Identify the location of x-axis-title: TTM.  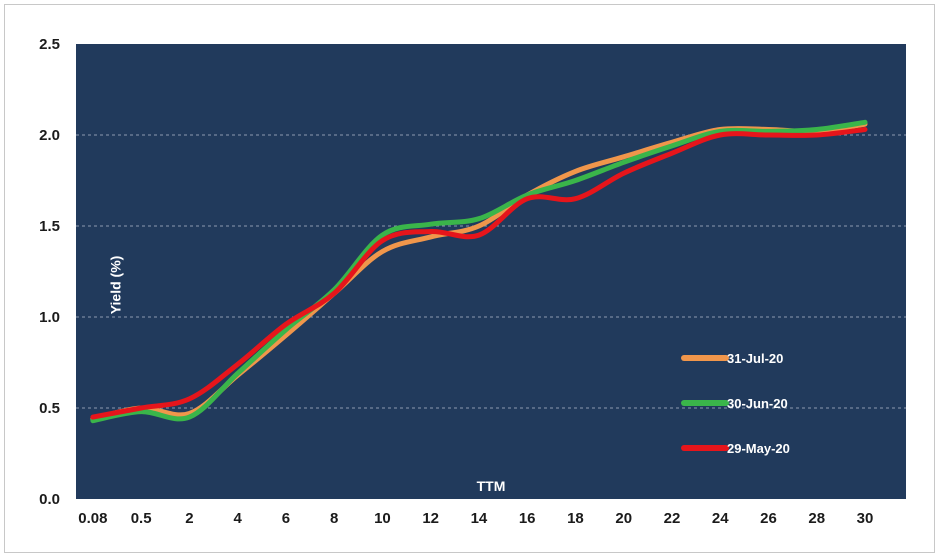
(491, 486).